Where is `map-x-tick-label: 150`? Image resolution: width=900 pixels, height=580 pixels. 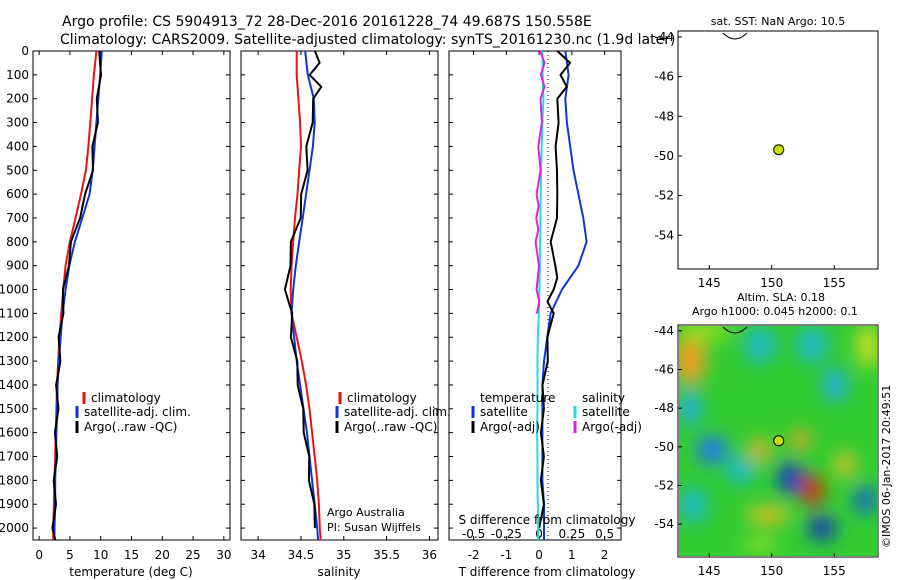
map-x-tick-label: 150 is located at coordinates (771, 283).